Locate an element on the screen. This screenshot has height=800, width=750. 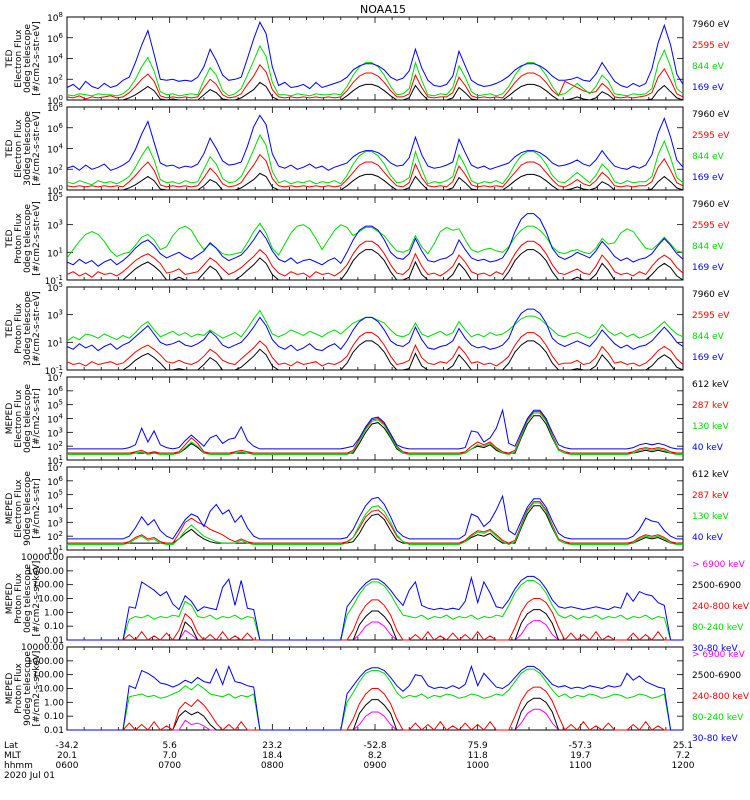
ephemeris-value: -57.3 is located at coordinates (580, 746).